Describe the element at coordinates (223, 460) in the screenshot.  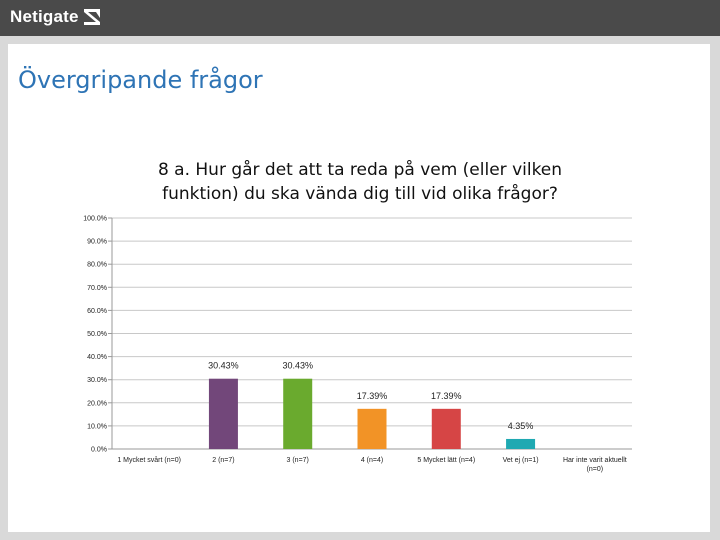
I see `x-tick-label: 2 (n=7)` at that location.